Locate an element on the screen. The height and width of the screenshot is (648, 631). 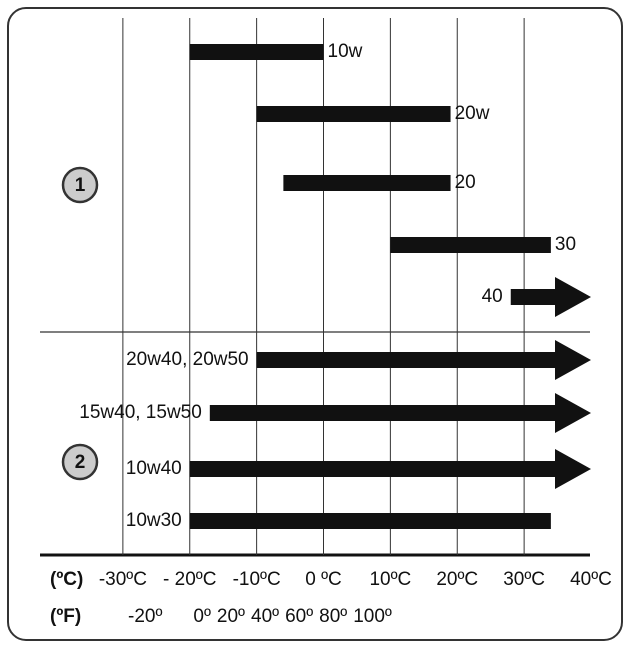
x-tick-label: - 20ºC is located at coordinates (189, 579).